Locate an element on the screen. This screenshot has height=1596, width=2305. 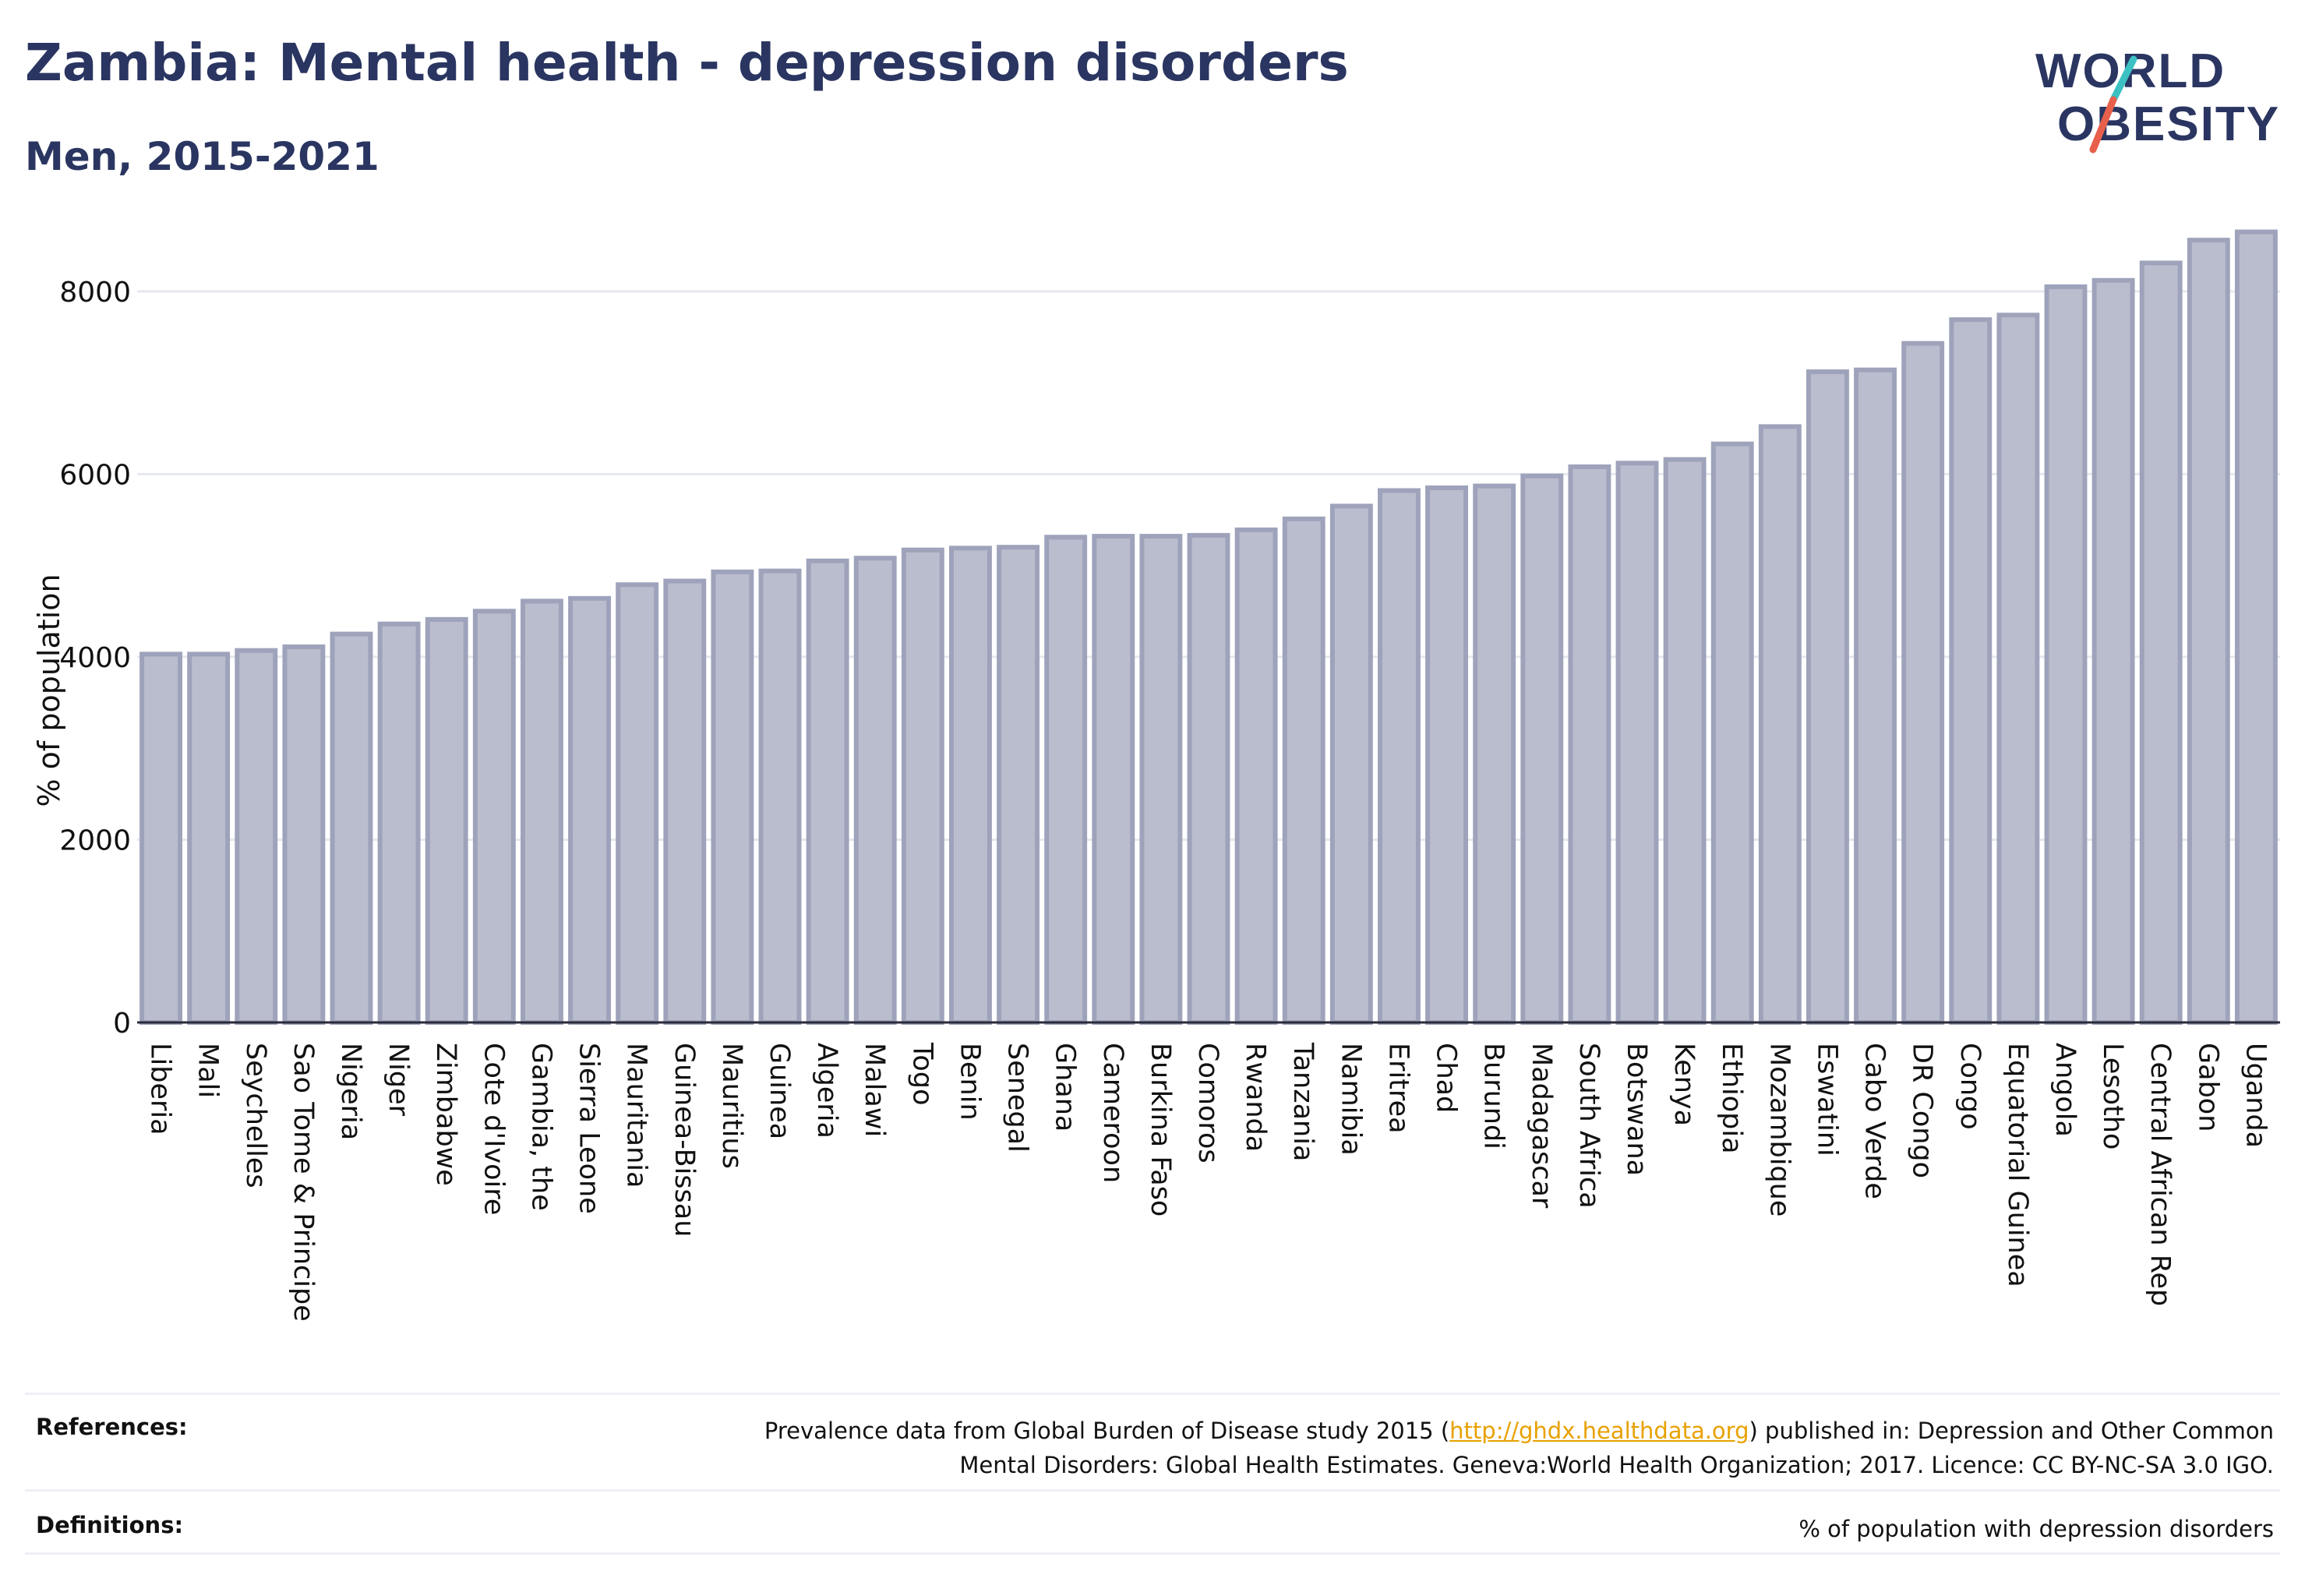
y-tick-labels: 0 2000 4000 6000 8000 is located at coordinates (95, 658).